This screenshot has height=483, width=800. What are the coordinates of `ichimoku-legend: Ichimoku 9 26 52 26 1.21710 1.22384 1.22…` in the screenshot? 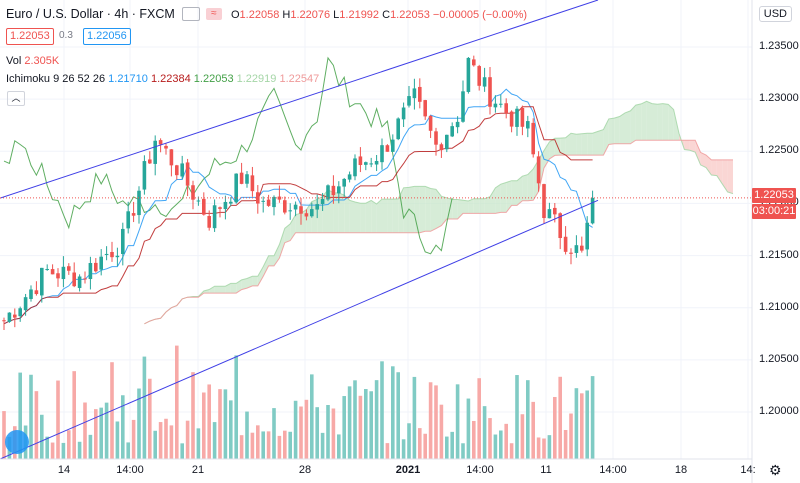 It's located at (162, 79).